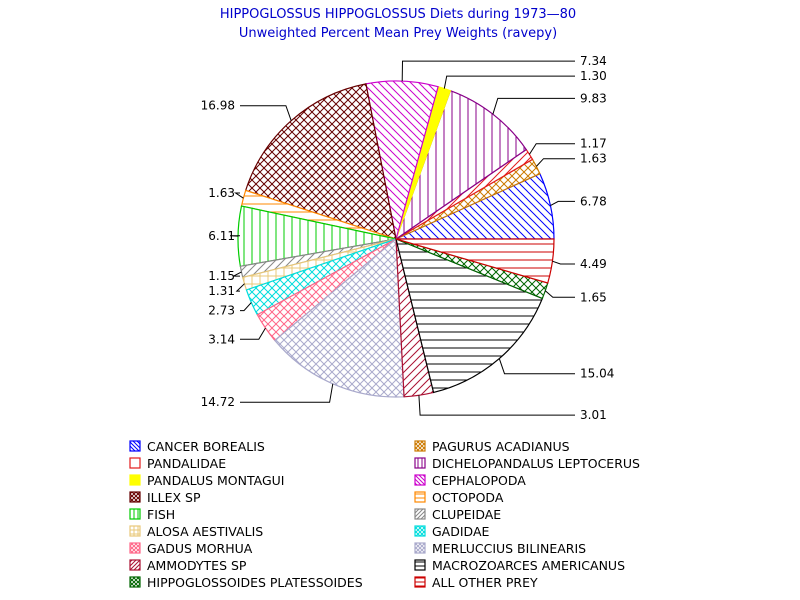  What do you see at coordinates (420, 514) in the screenshot?
I see `legend-swatch-clupeidae` at bounding box center [420, 514].